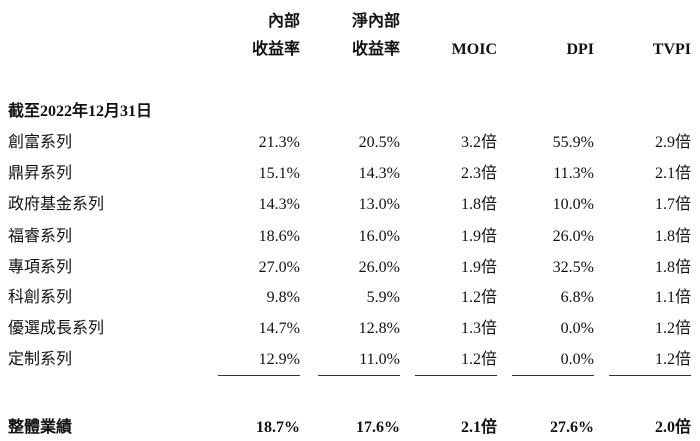 The height and width of the screenshot is (441, 700). Describe the element at coordinates (672, 297) in the screenshot. I see `cell: 1.1倍` at that location.